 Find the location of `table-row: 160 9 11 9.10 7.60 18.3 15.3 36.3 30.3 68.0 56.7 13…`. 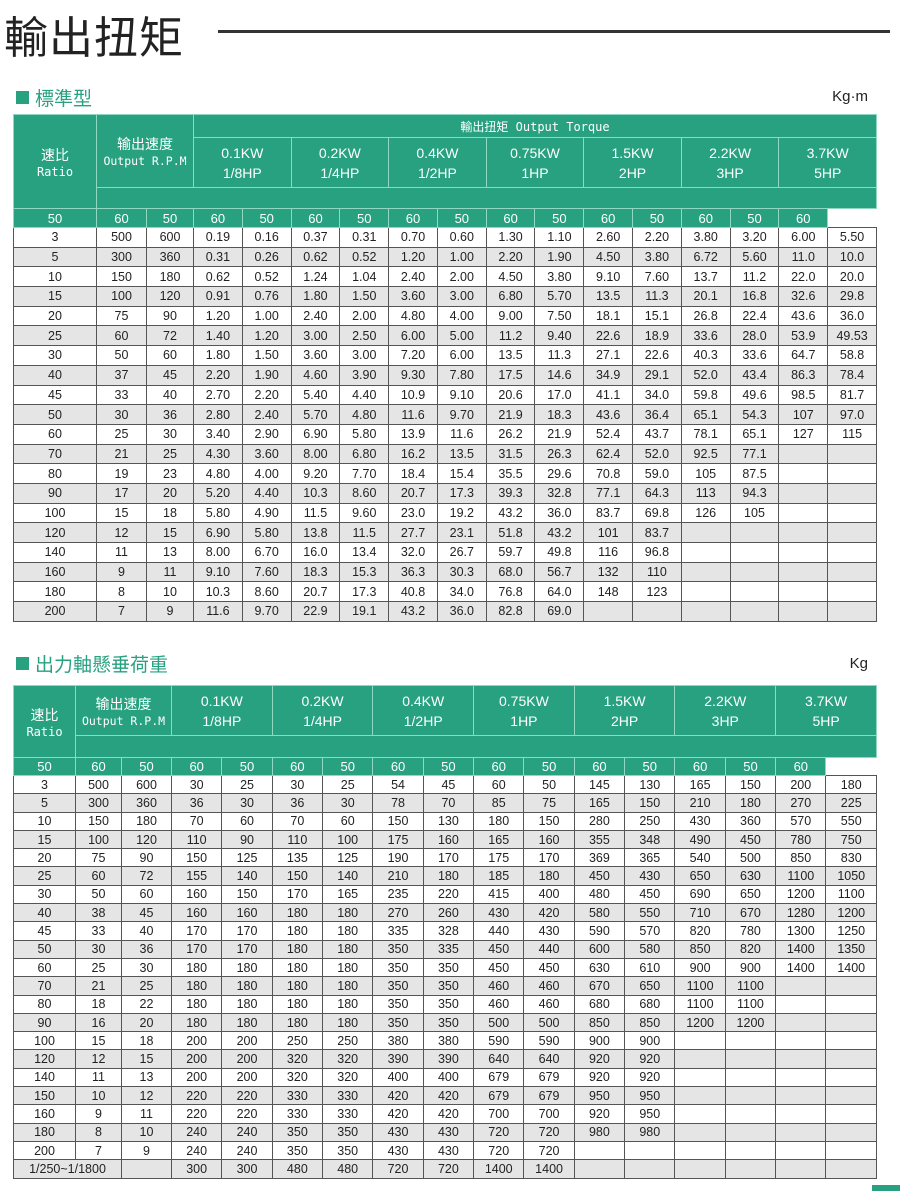

table-row: 160 9 11 9.10 7.60 18.3 15.3 36.3 30.3 68.0 56.7 13… is located at coordinates (445, 572).